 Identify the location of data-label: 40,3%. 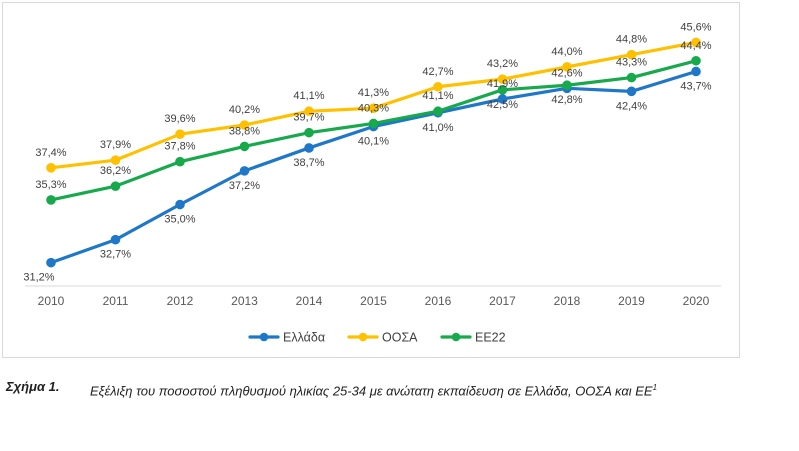
(373, 108).